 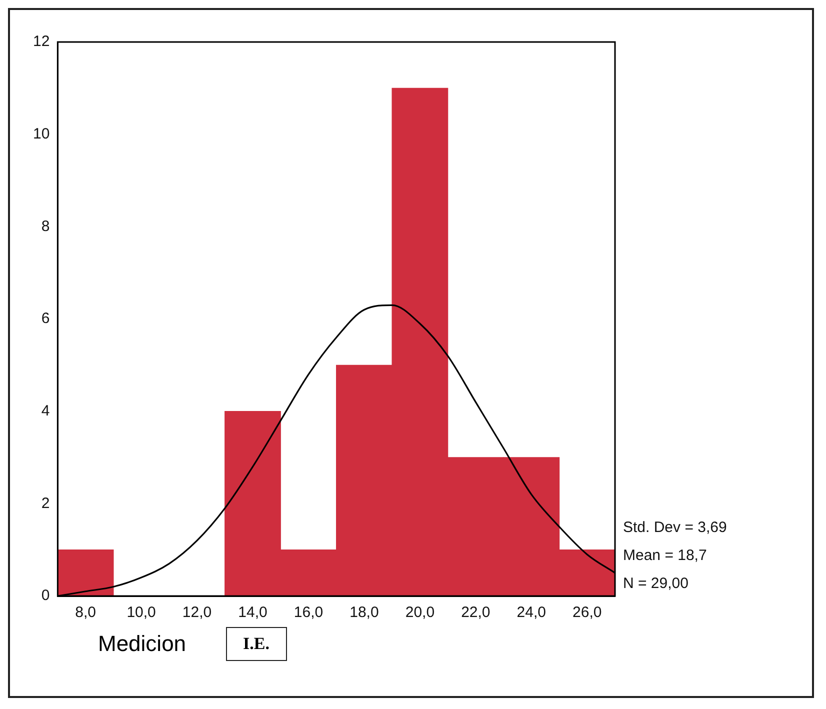 What do you see at coordinates (45, 503) in the screenshot?
I see `y-tick-label: 2` at bounding box center [45, 503].